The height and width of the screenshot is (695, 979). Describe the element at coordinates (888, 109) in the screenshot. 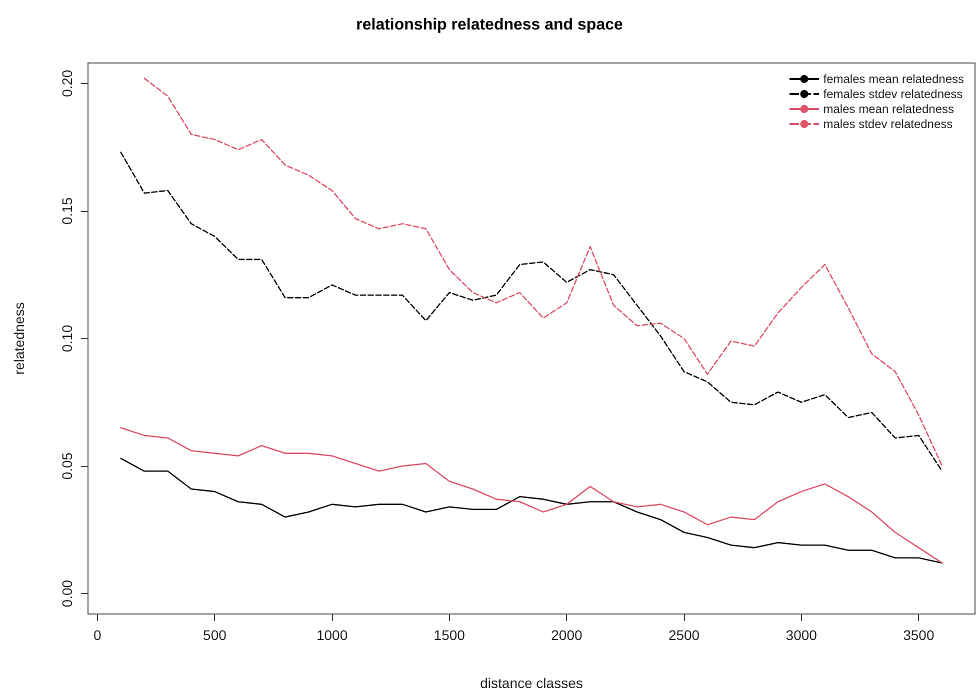

I see `legend-label: males mean relatedness` at that location.